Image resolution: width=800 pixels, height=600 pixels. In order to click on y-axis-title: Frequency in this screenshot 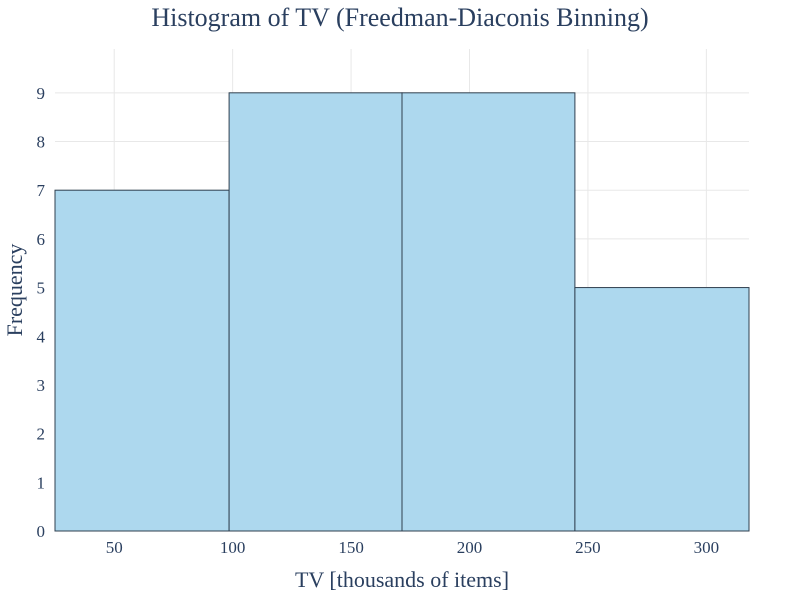, I will do `click(14, 290)`.